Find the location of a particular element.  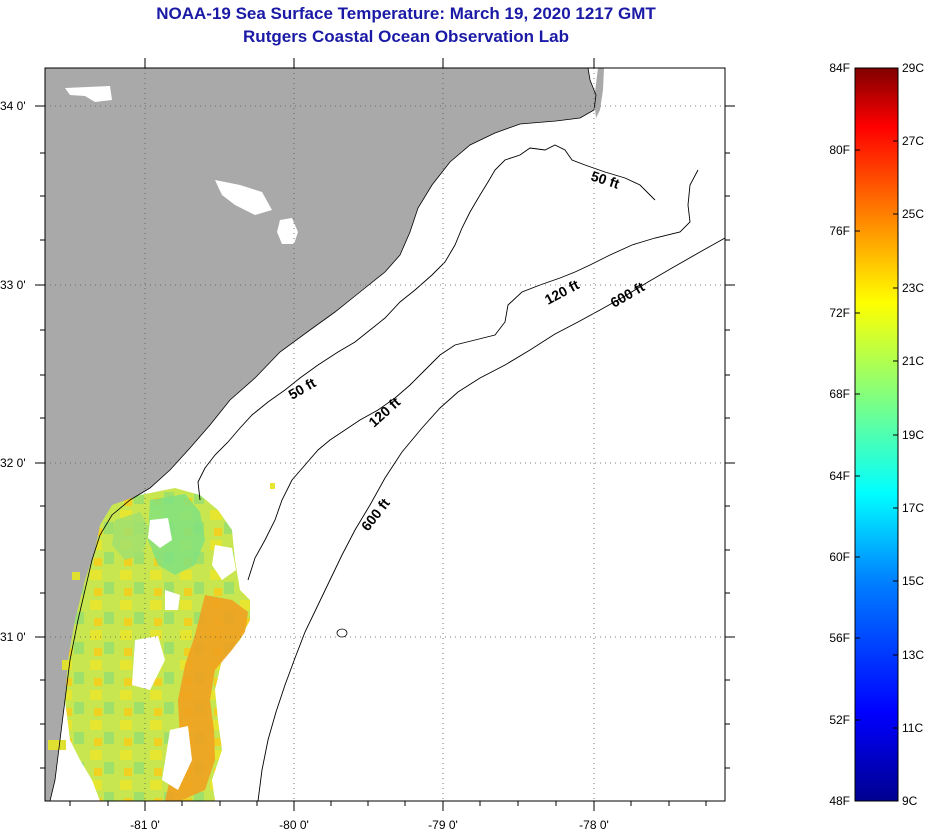

colorbar-label-c: 9C is located at coordinates (910, 801).